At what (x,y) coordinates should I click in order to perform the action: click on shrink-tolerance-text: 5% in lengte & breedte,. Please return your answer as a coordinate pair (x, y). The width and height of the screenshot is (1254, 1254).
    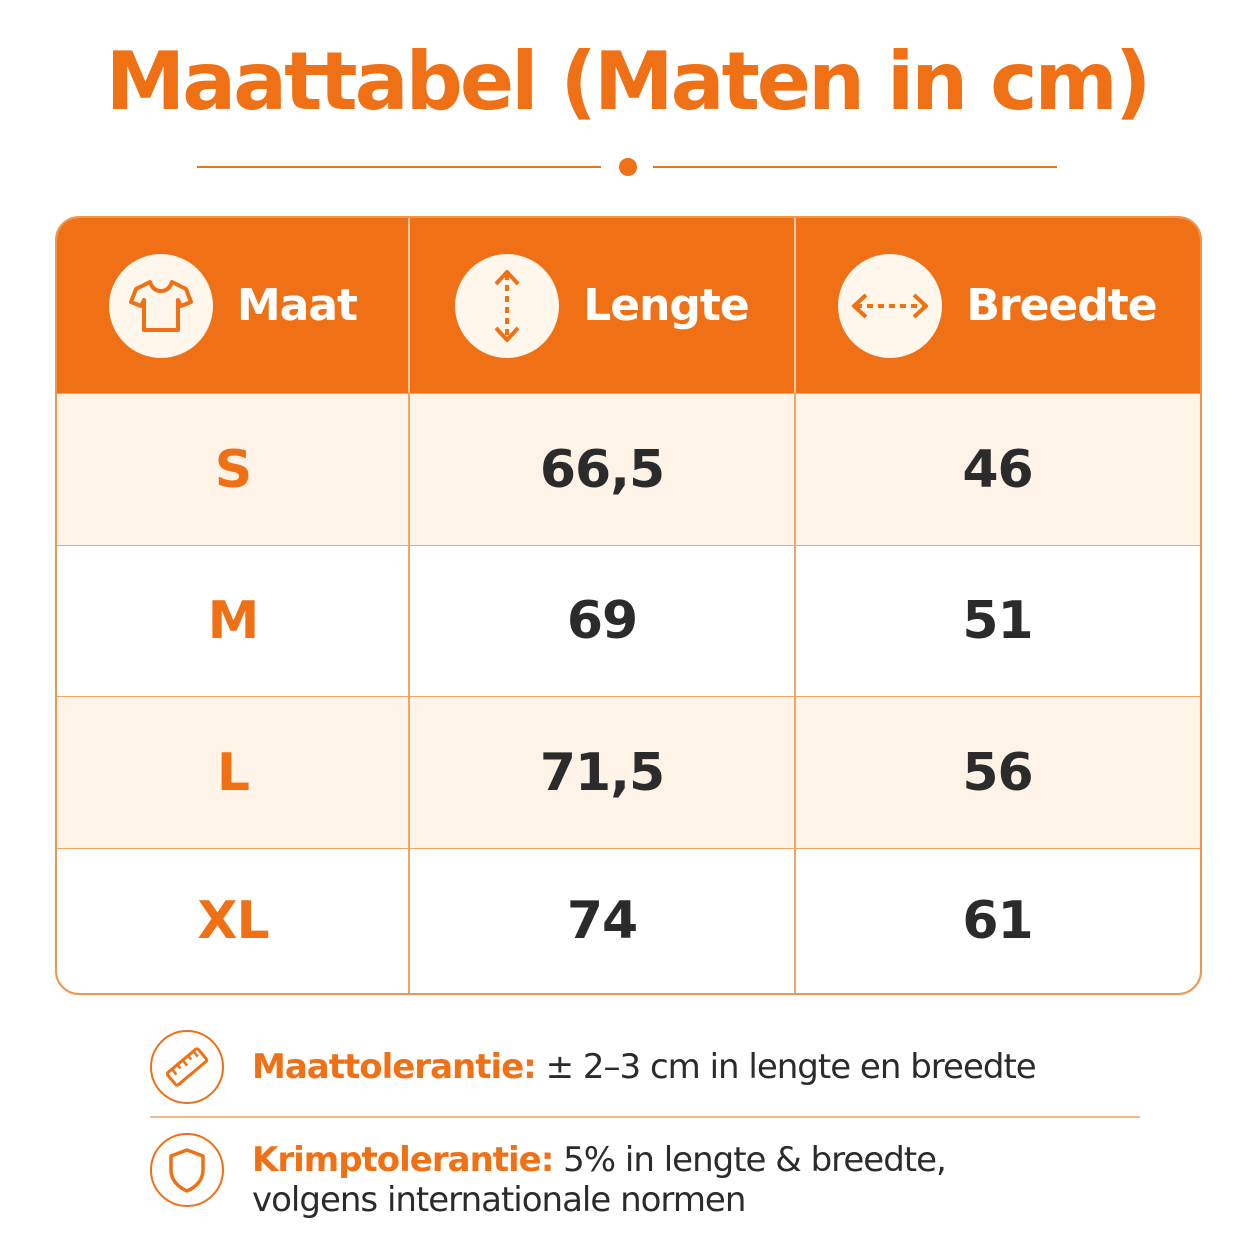
    Looking at the image, I should click on (755, 1160).